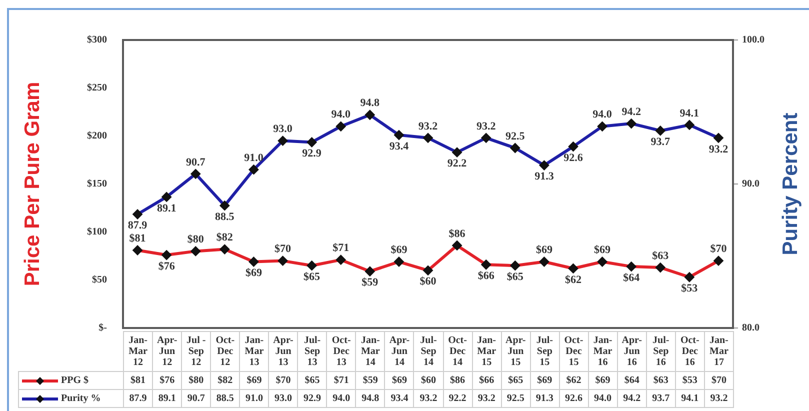 The height and width of the screenshot is (411, 809). What do you see at coordinates (282, 129) in the screenshot?
I see `text: 93.0` at bounding box center [282, 129].